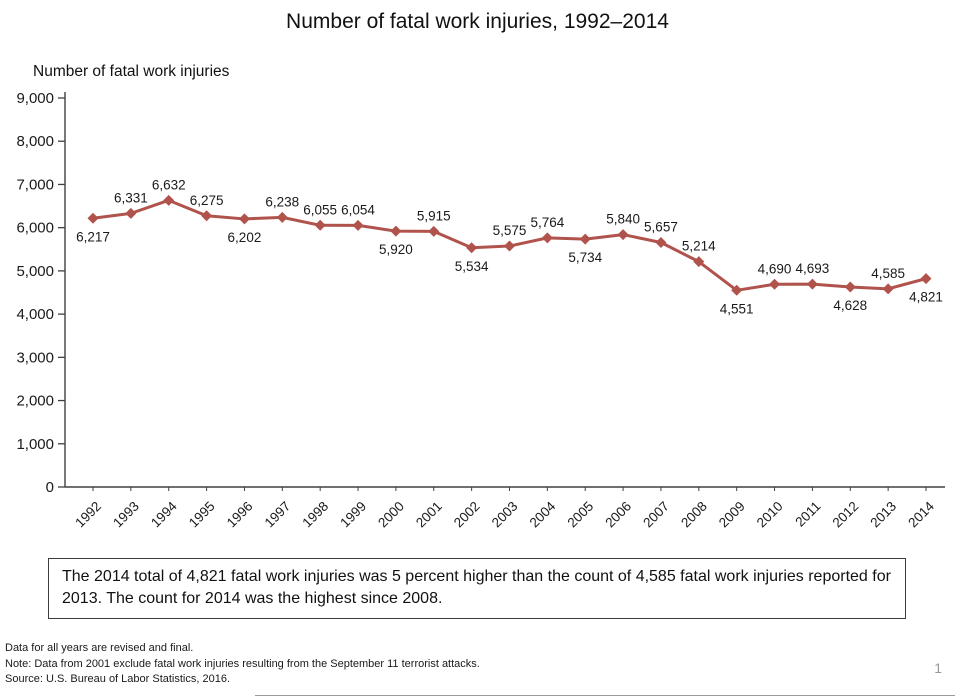 This screenshot has height=696, width=955. Describe the element at coordinates (353, 515) in the screenshot. I see `svg-text: 1999` at that location.